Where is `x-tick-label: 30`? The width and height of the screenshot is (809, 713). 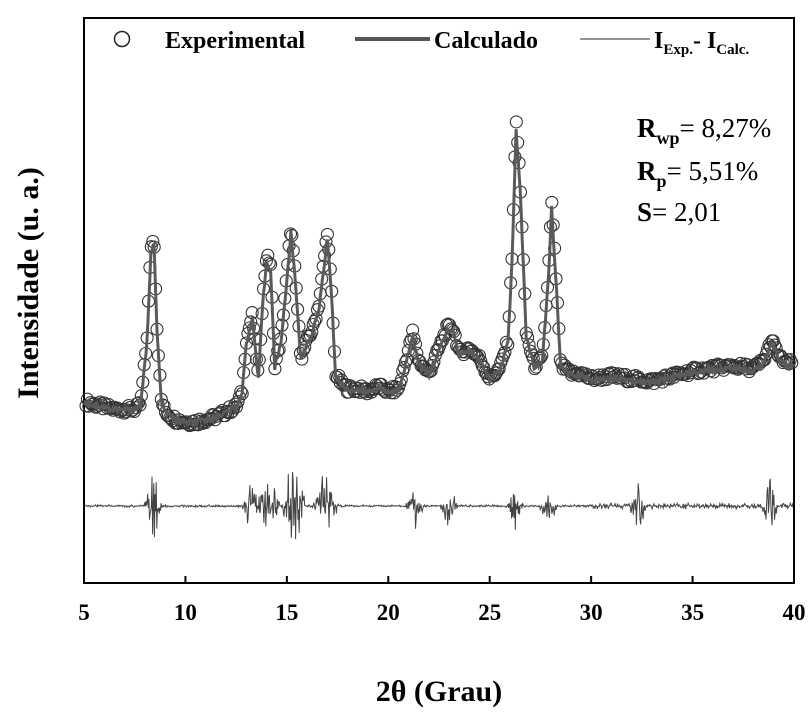 x-tick-label: 30 is located at coordinates (591, 612).